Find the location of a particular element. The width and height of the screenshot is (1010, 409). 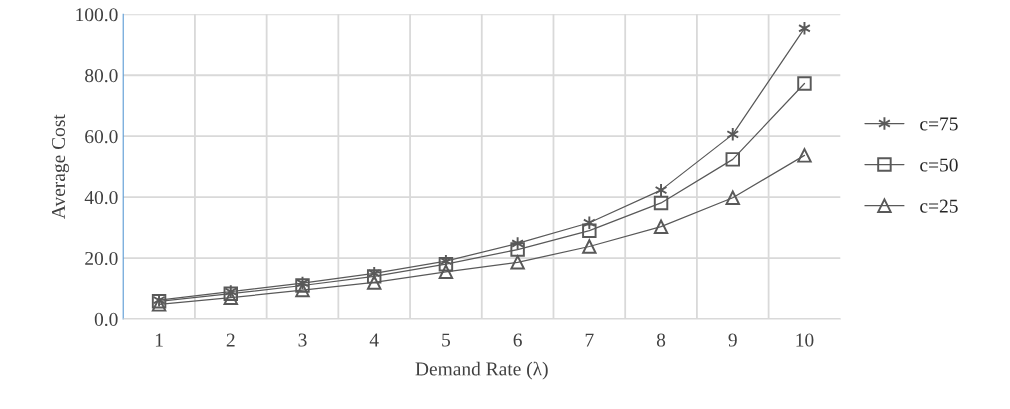

y-axis-title: Average Cost is located at coordinates (60, 166).